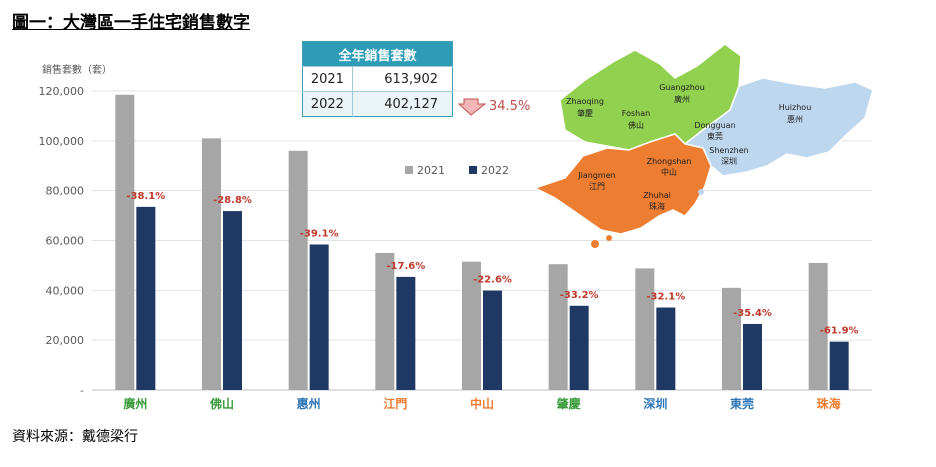 Image resolution: width=936 pixels, height=467 pixels. I want to click on map-region-orange, so click(622, 184).